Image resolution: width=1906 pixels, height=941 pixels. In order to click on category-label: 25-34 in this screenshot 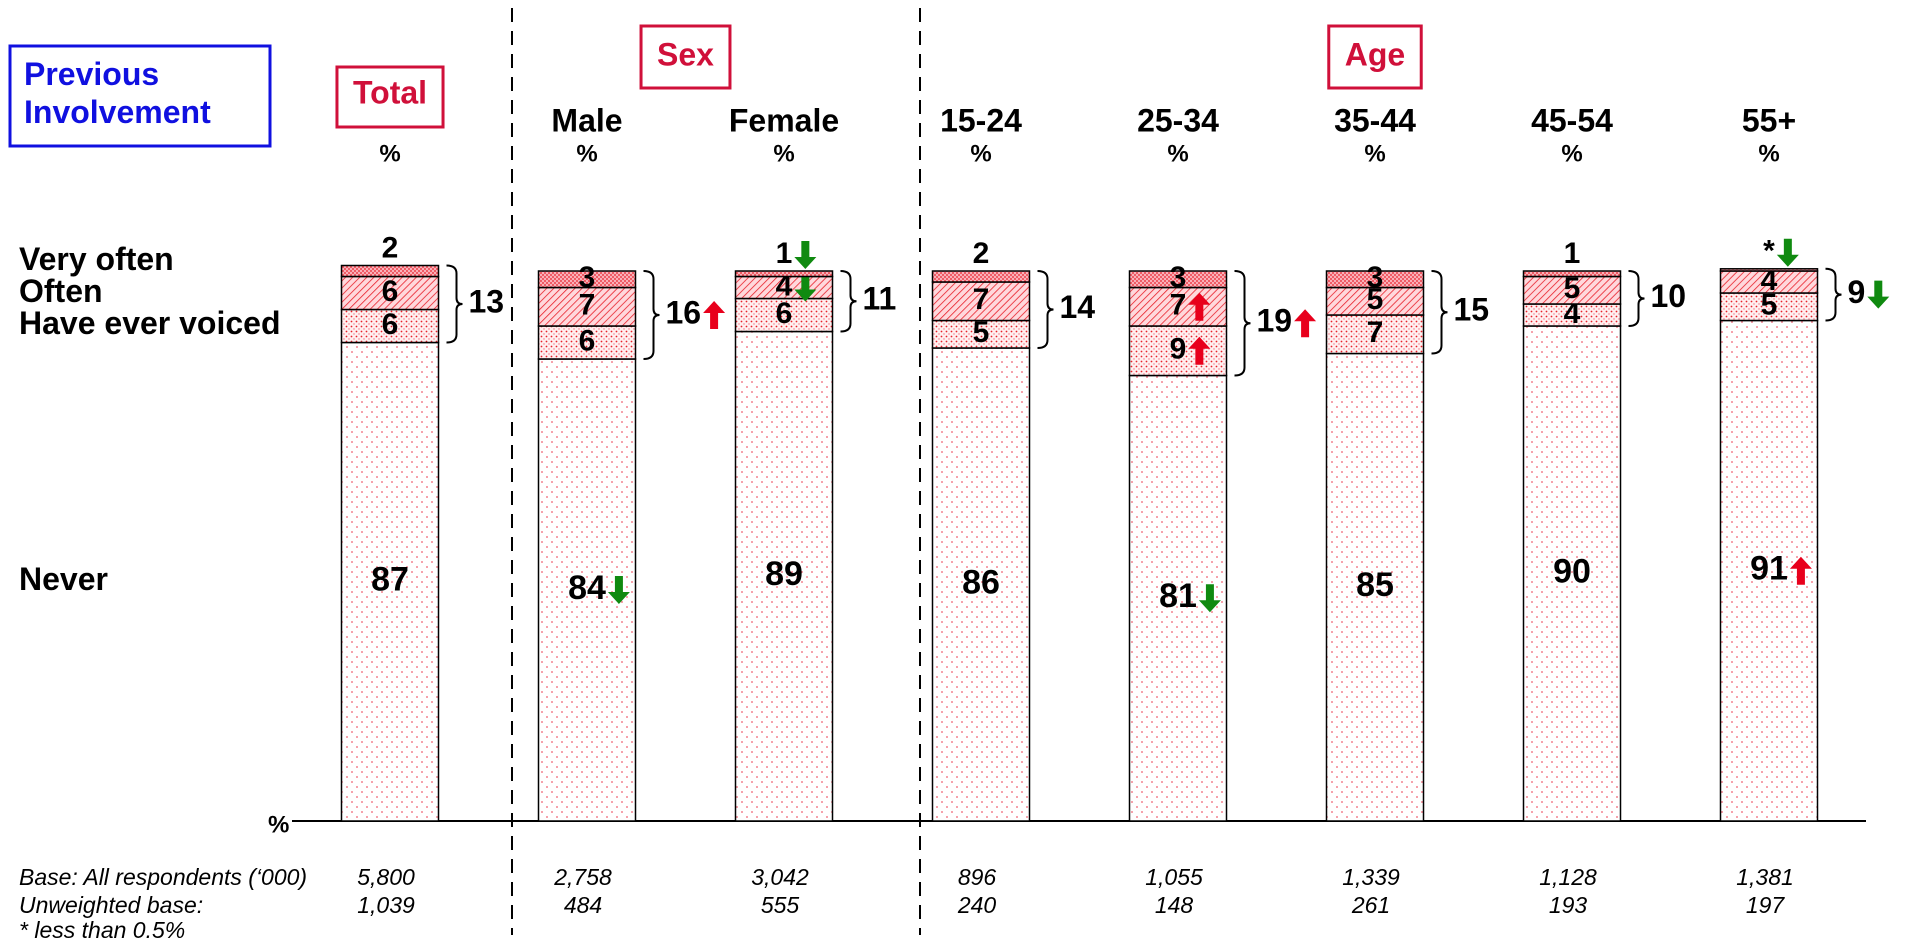, I will do `click(1178, 120)`.